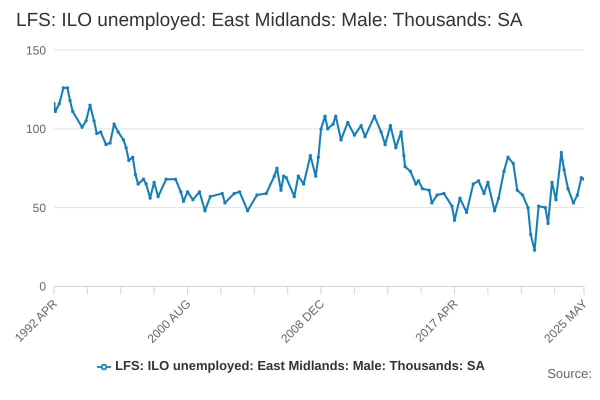  Describe the element at coordinates (36, 129) in the screenshot. I see `y-tick-label: 100` at that location.